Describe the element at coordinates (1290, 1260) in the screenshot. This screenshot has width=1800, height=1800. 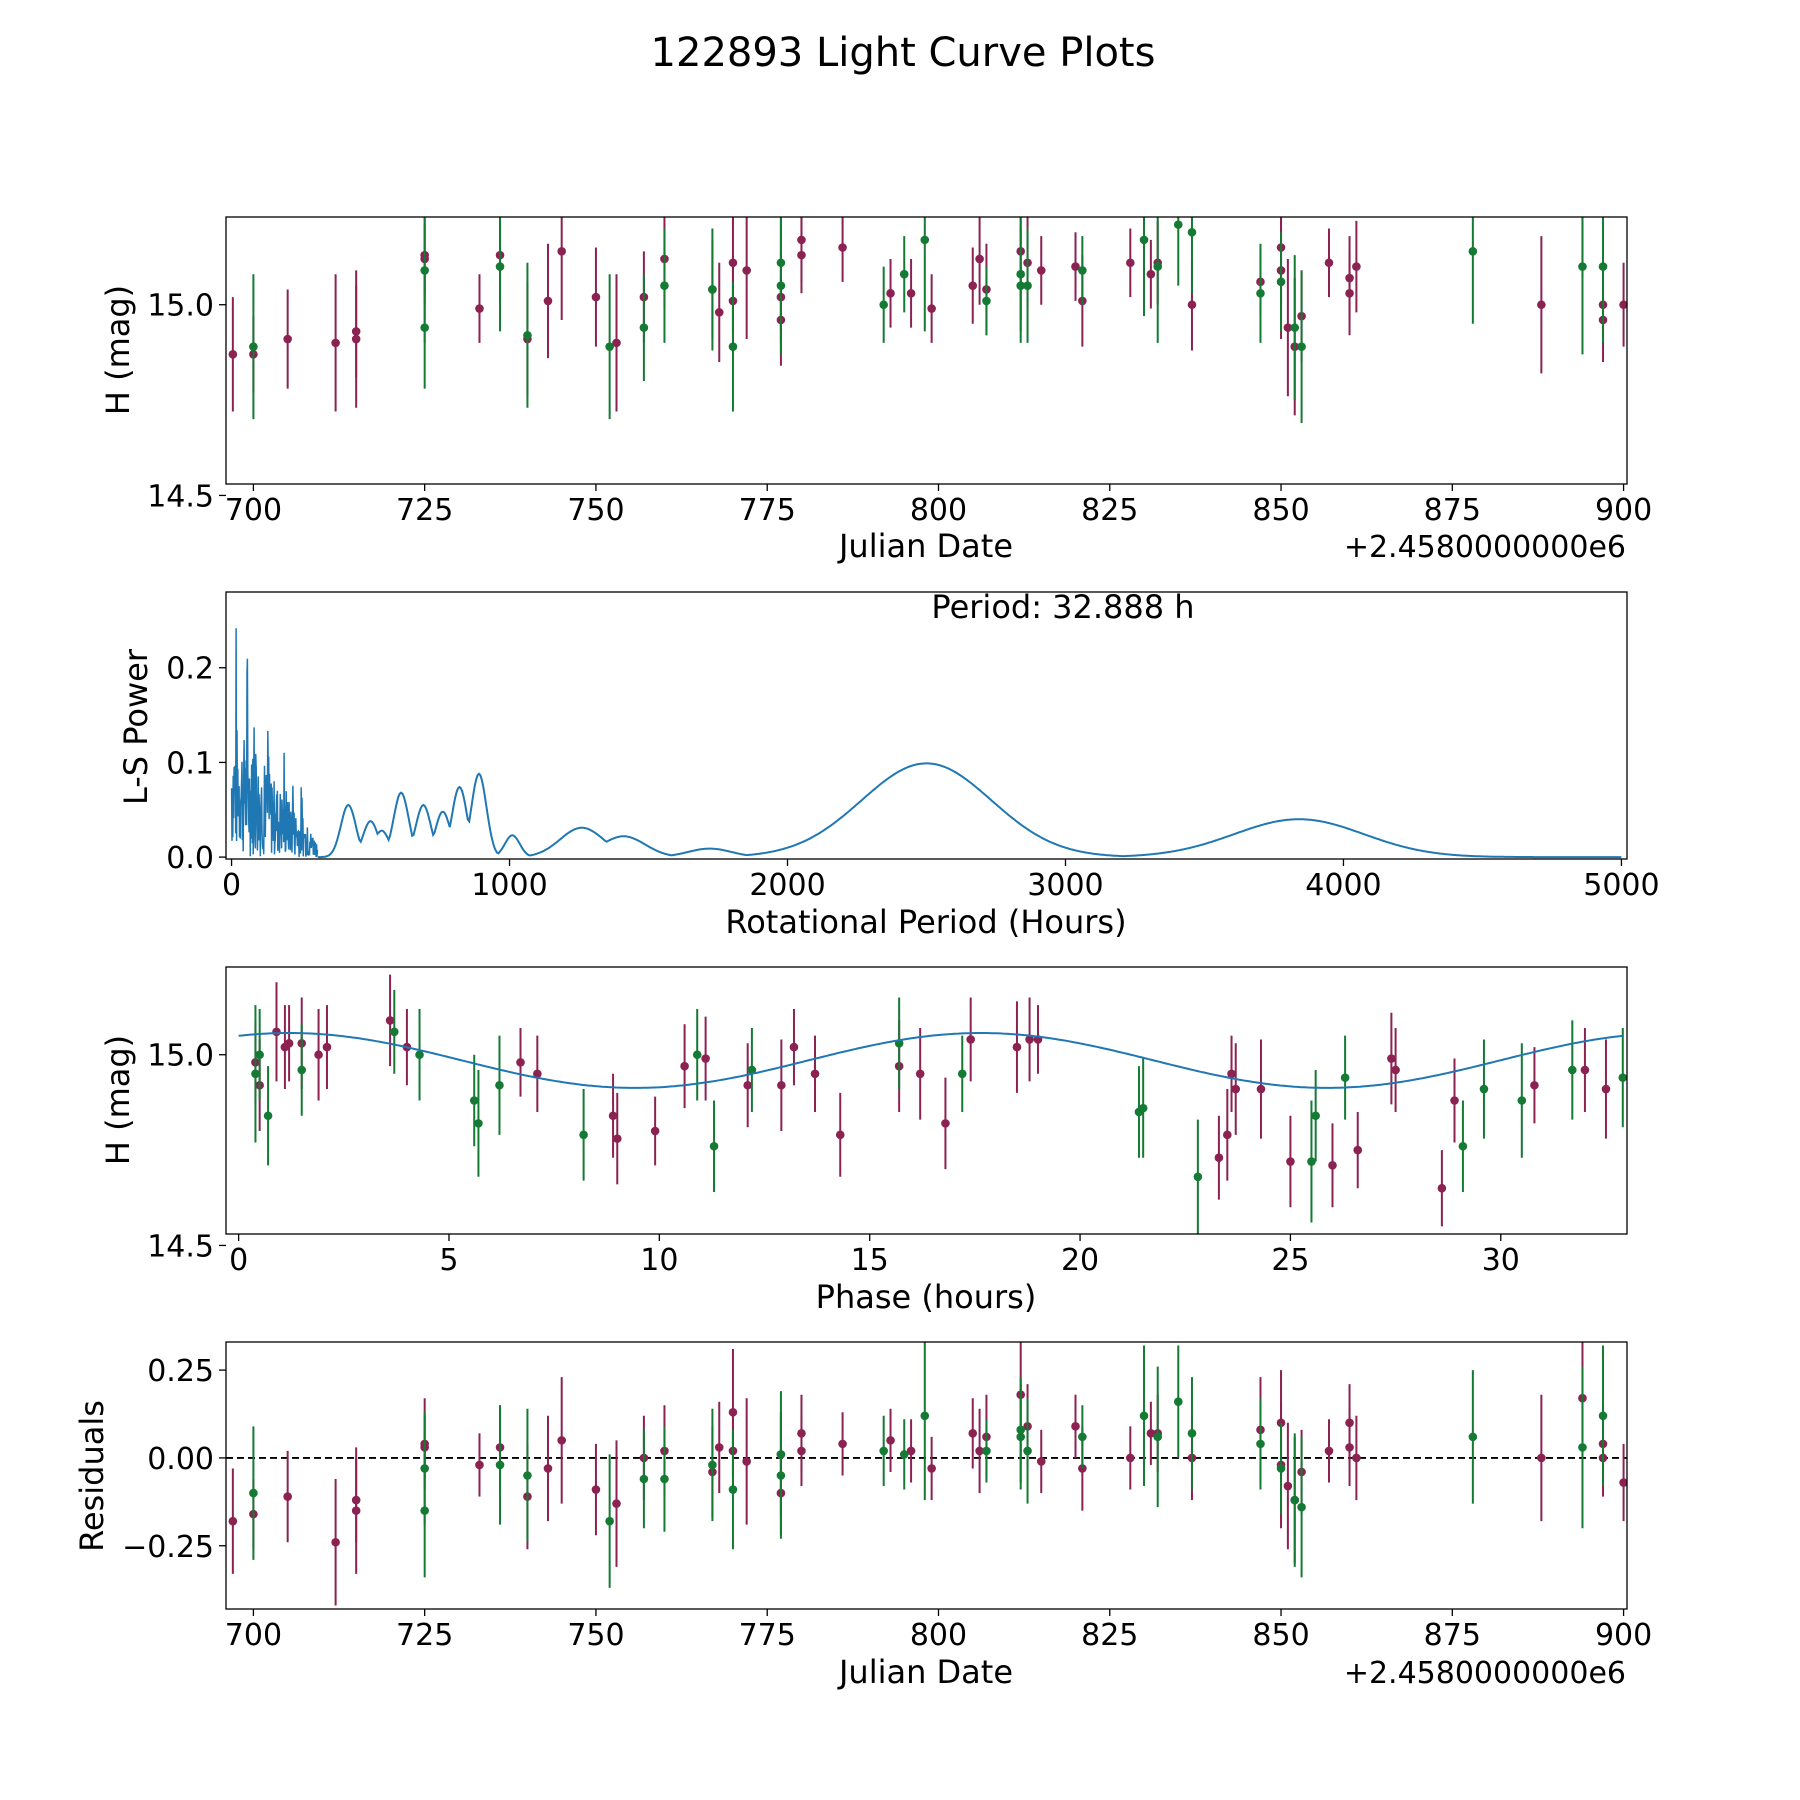
I see `phased-xtick-label: 25` at that location.